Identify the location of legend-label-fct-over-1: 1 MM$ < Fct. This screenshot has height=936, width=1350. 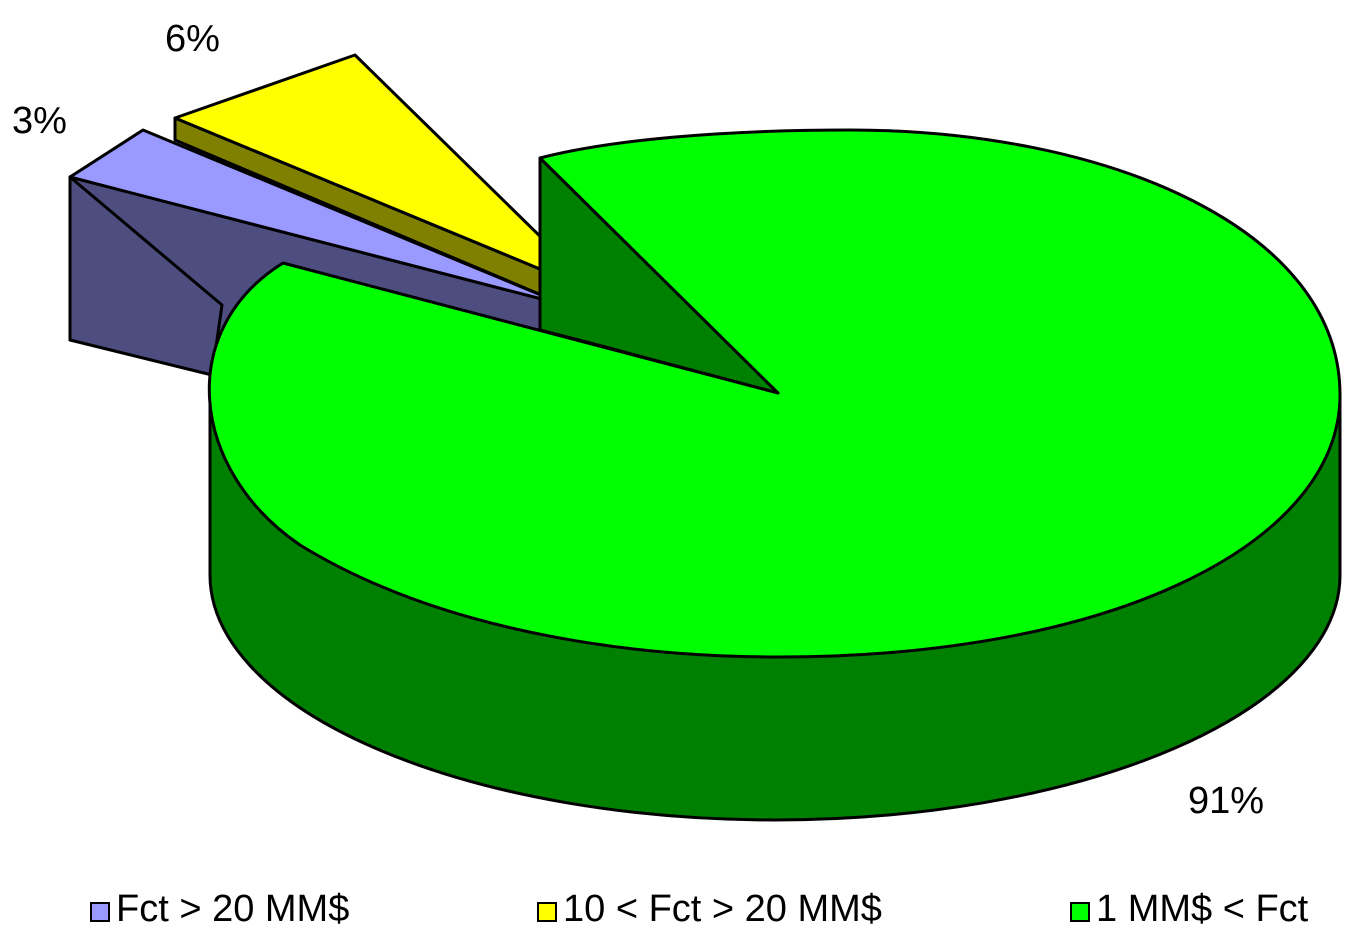
(1202, 909).